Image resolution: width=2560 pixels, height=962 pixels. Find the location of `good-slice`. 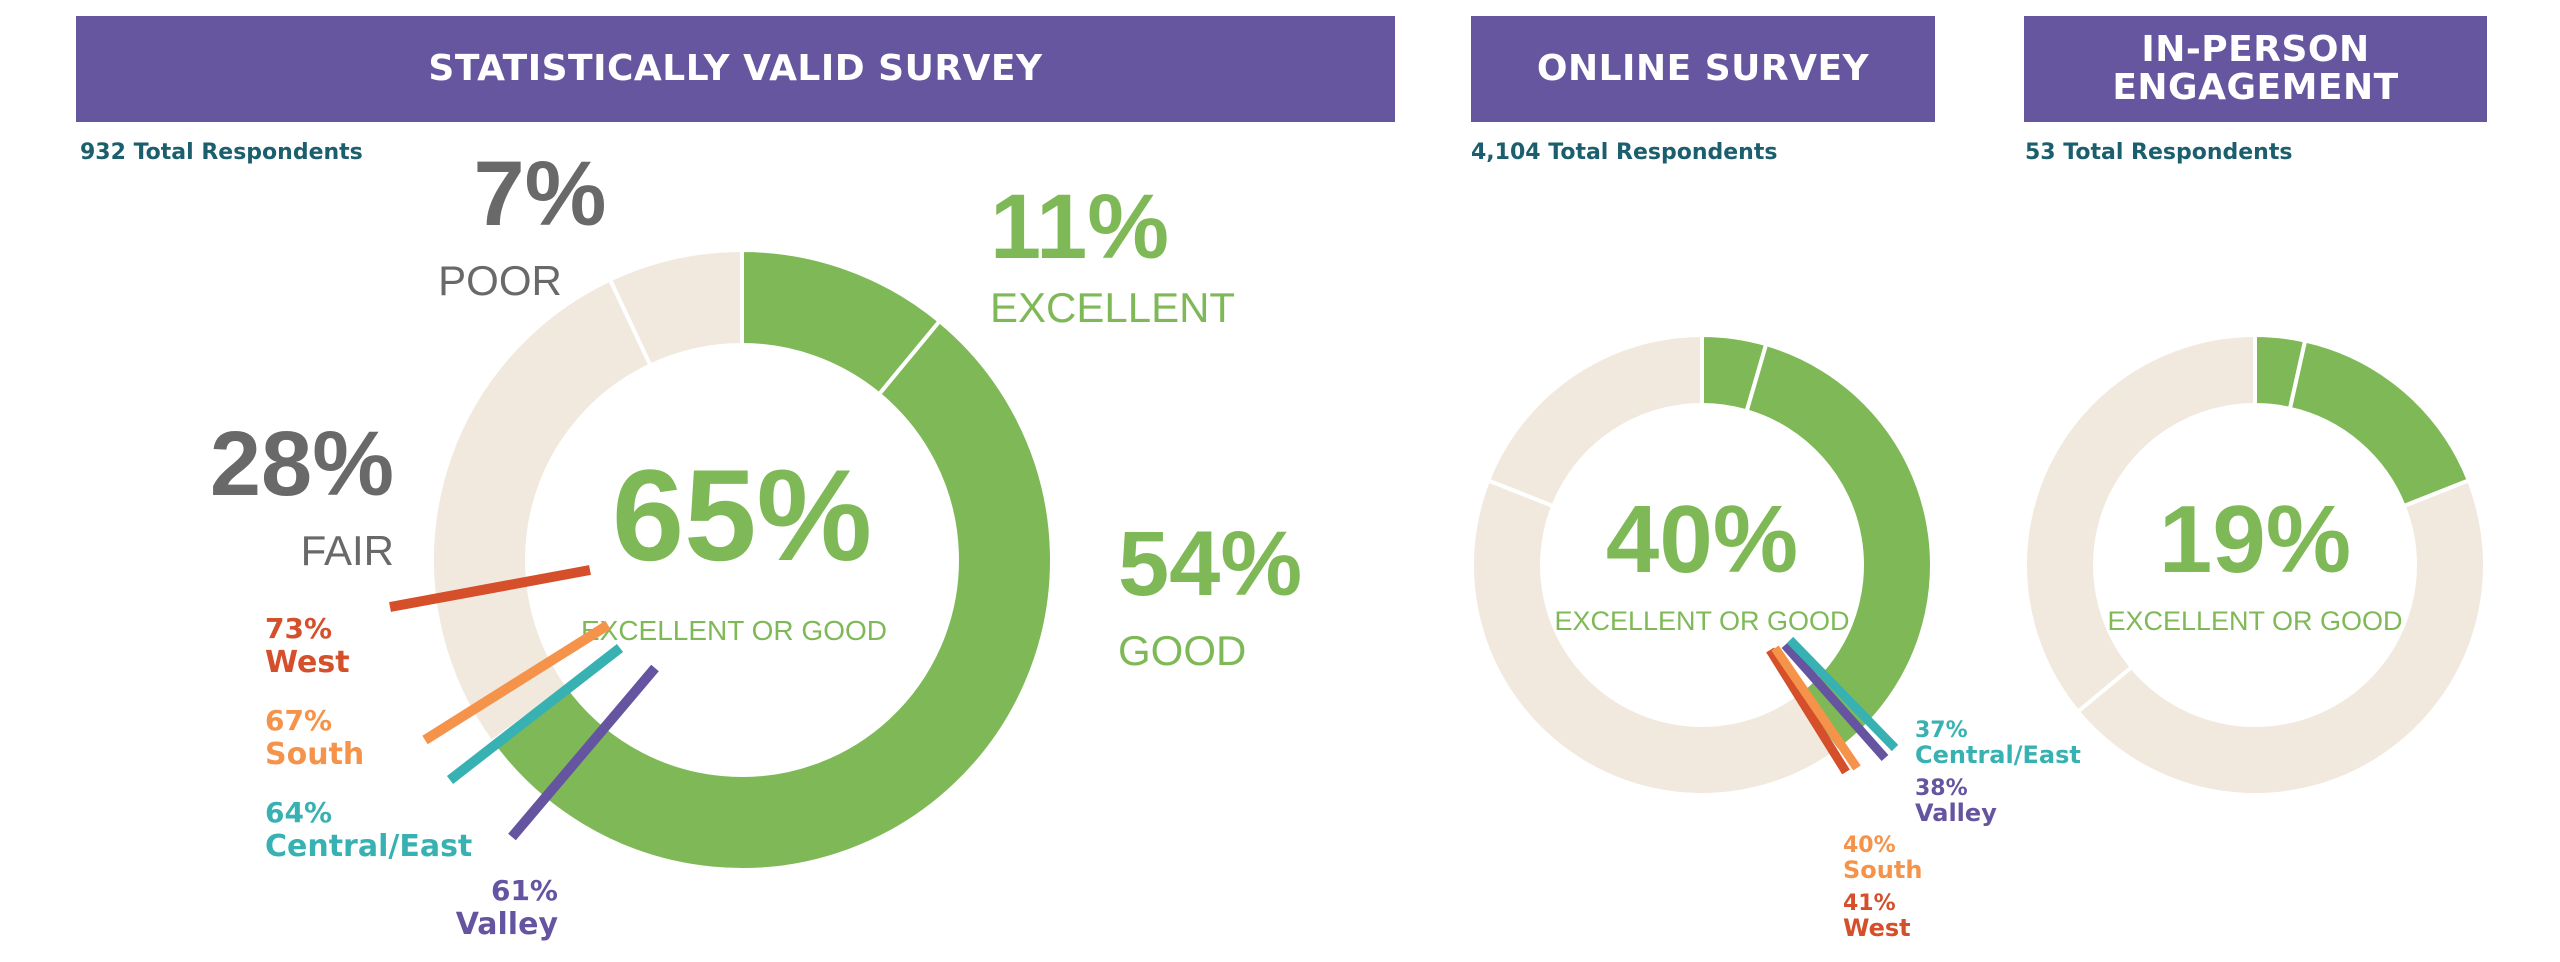

good-slice is located at coordinates (771, 595).